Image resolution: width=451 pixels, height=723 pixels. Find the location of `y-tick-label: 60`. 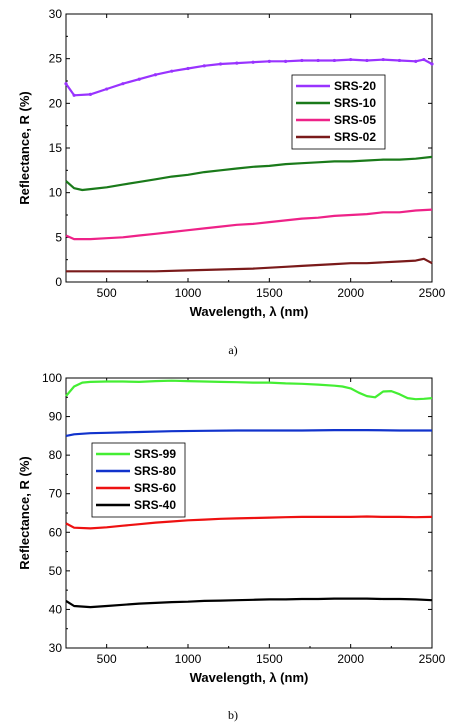

y-tick-label: 60 is located at coordinates (56, 532).